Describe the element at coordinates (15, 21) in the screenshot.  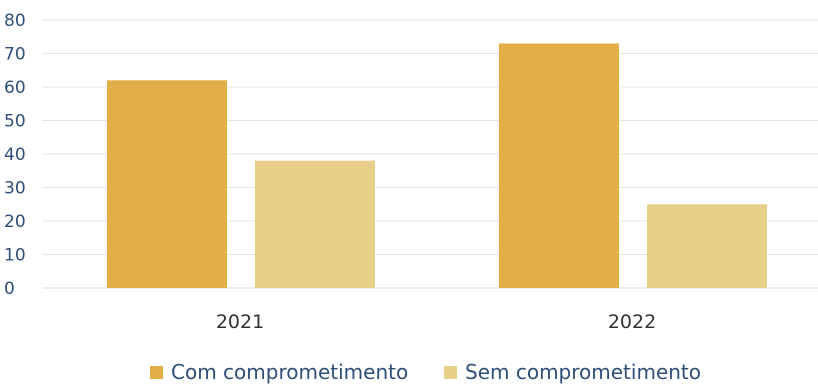
I see `y-tick-label-80: 80` at that location.